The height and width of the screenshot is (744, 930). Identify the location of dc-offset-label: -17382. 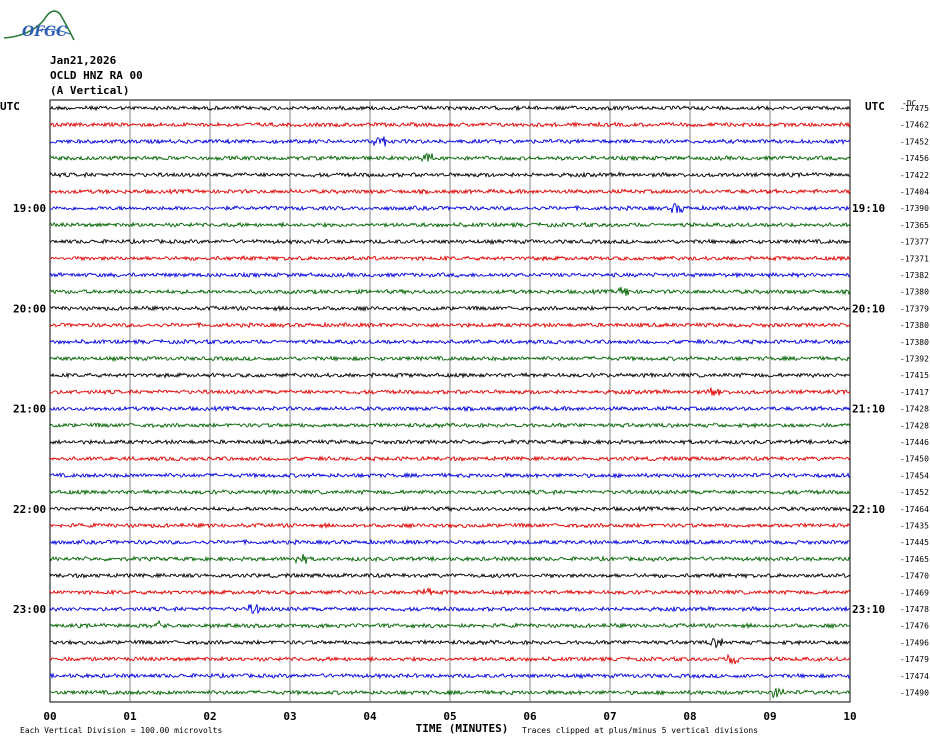
(914, 275).